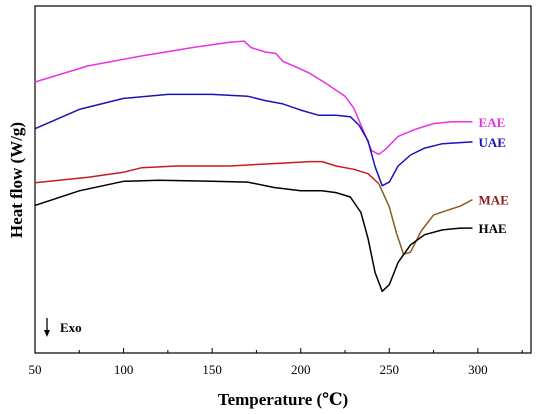  I want to click on x-tick-label: 250, so click(390, 369).